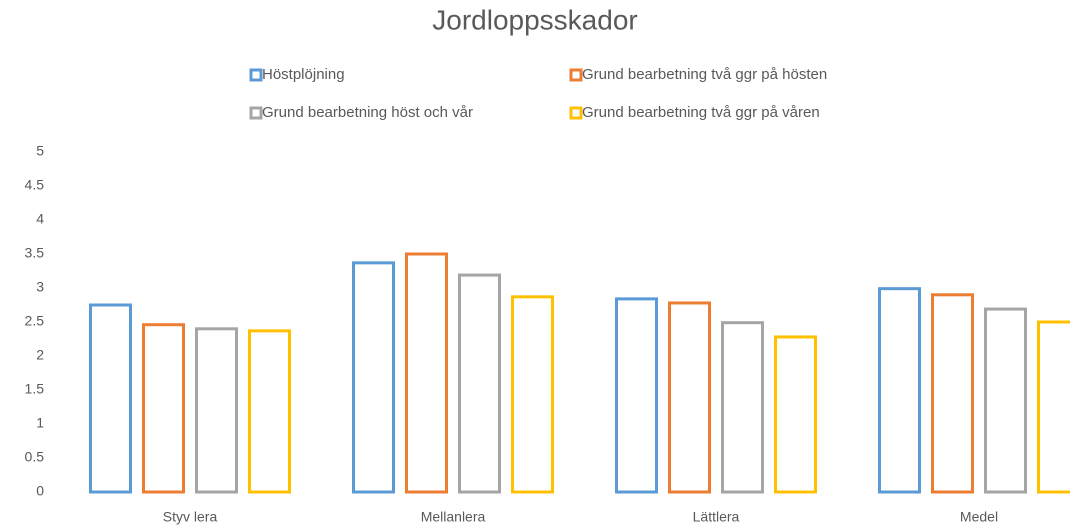 The width and height of the screenshot is (1070, 529). Describe the element at coordinates (40, 491) in the screenshot. I see `y-tick-label: 0` at that location.